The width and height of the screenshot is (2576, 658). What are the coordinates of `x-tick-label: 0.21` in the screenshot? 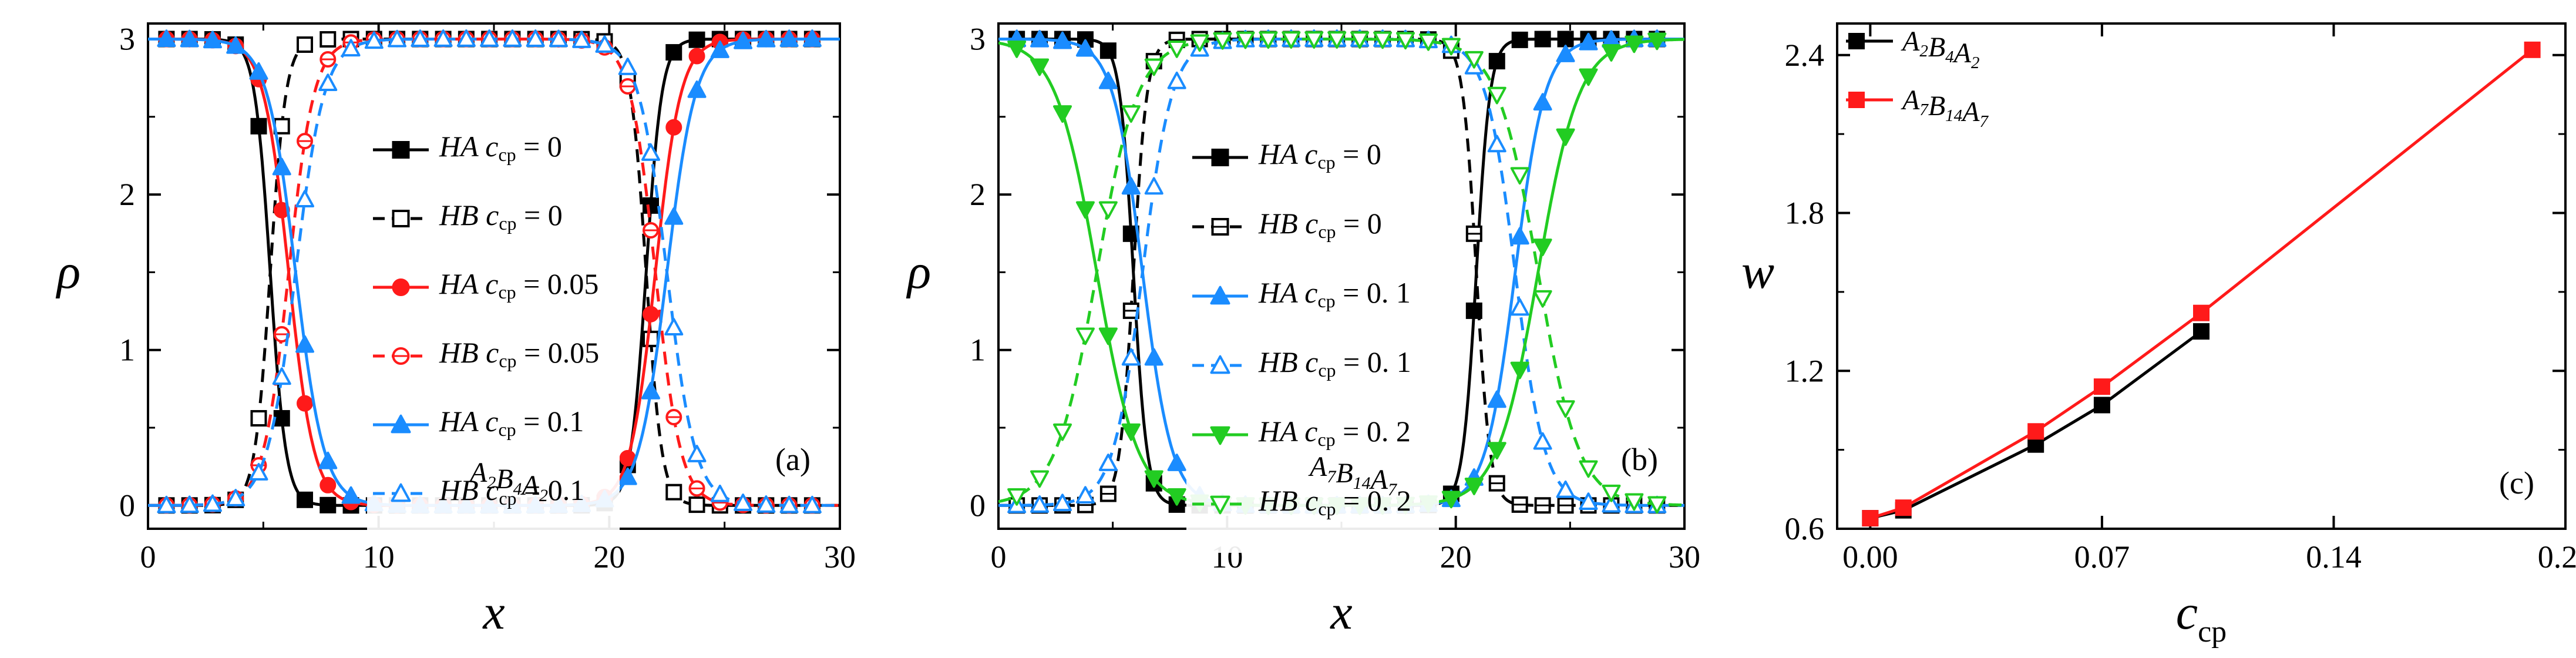 It's located at (2557, 557).